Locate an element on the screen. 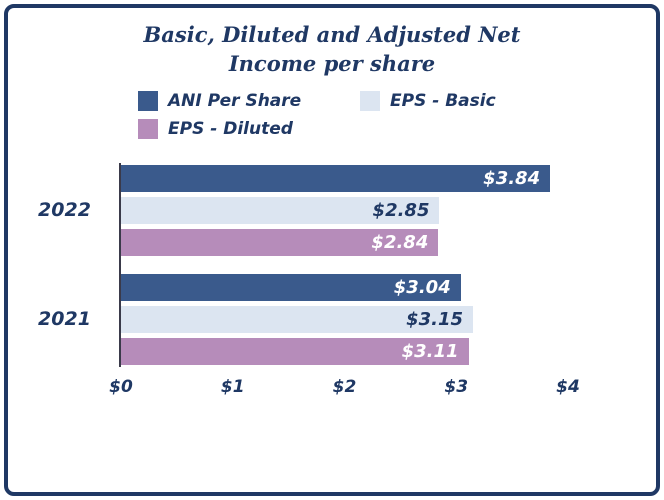 Image resolution: width=664 pixels, height=500 pixels. bar-eps-diluted-2022: $2.84 is located at coordinates (280, 242).